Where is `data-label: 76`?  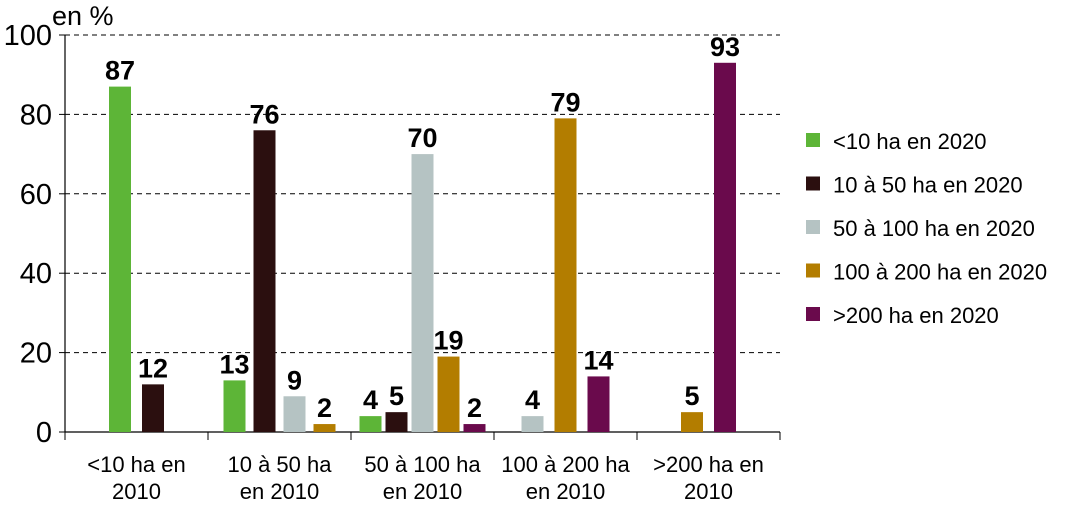 data-label: 76 is located at coordinates (264, 114).